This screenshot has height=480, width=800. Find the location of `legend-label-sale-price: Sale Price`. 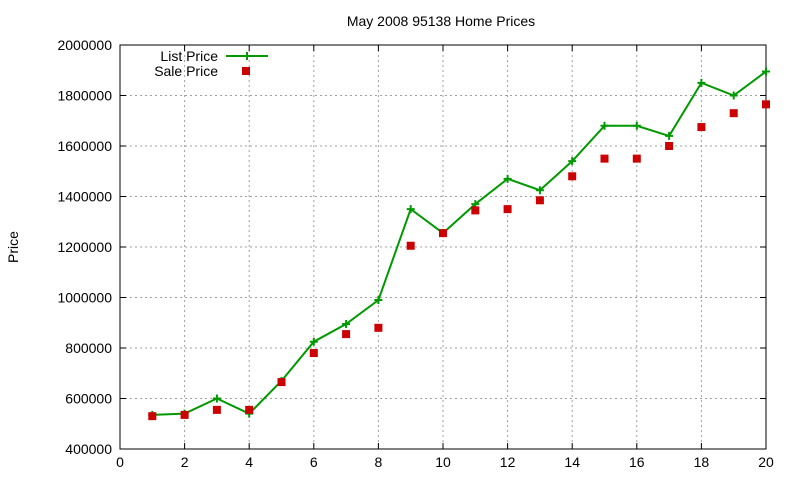

legend-label-sale-price: Sale Price is located at coordinates (186, 71).